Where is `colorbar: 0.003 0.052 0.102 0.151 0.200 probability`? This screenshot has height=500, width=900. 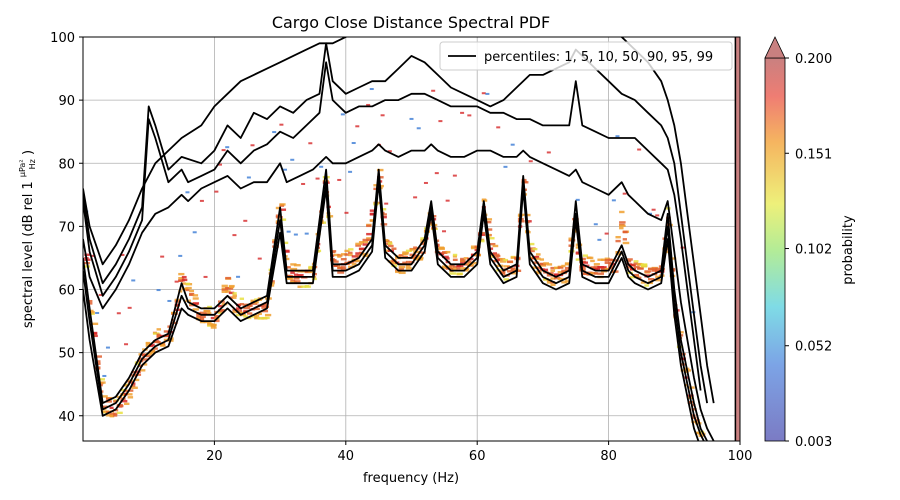 colorbar: 0.003 0.052 0.102 0.151 0.200 probability is located at coordinates (810, 243).